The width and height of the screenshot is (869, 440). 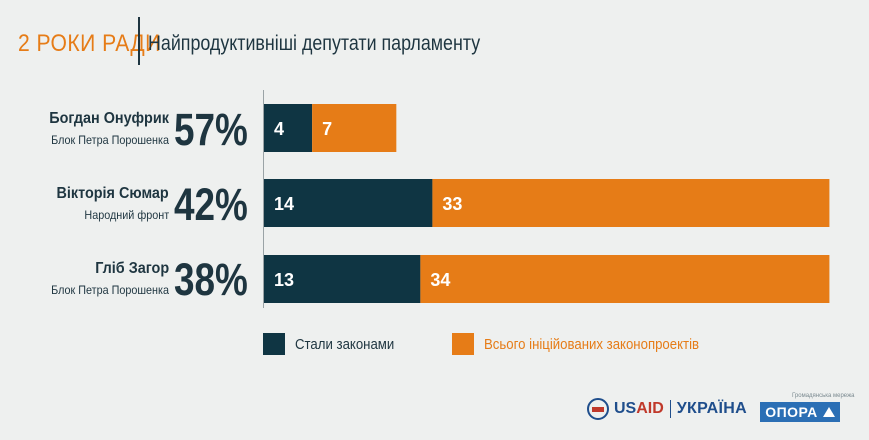 What do you see at coordinates (274, 344) in the screenshot?
I see `legend-swatch-laws` at bounding box center [274, 344].